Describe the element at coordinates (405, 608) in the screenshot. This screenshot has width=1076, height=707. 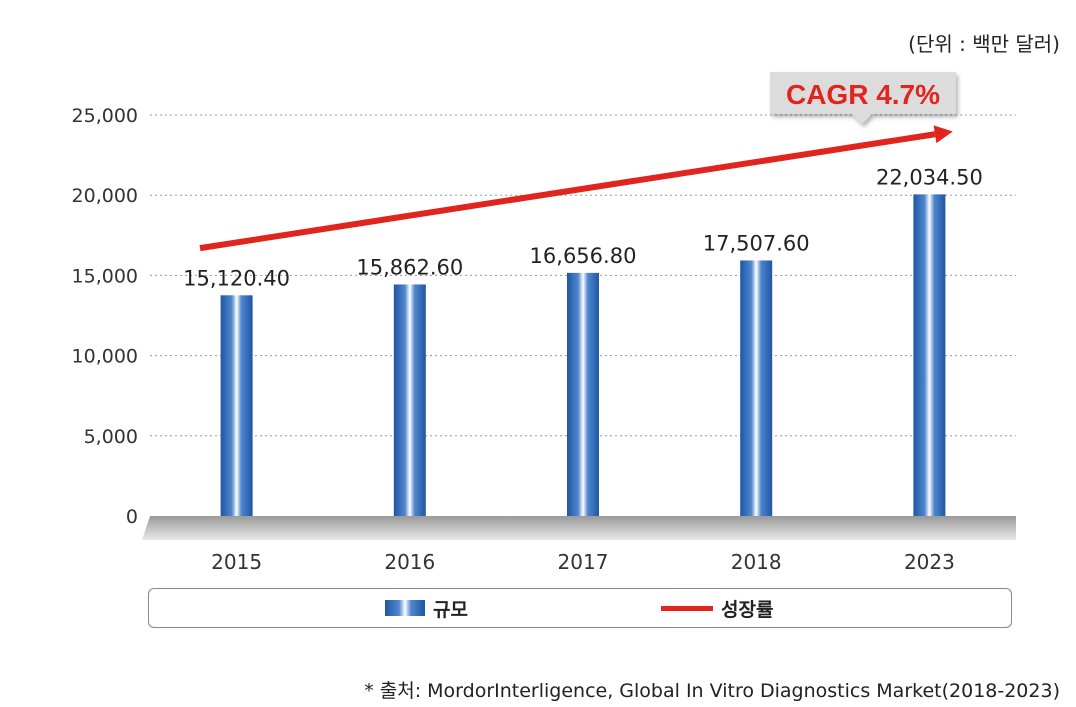
I see `legend-bar-swatch` at that location.